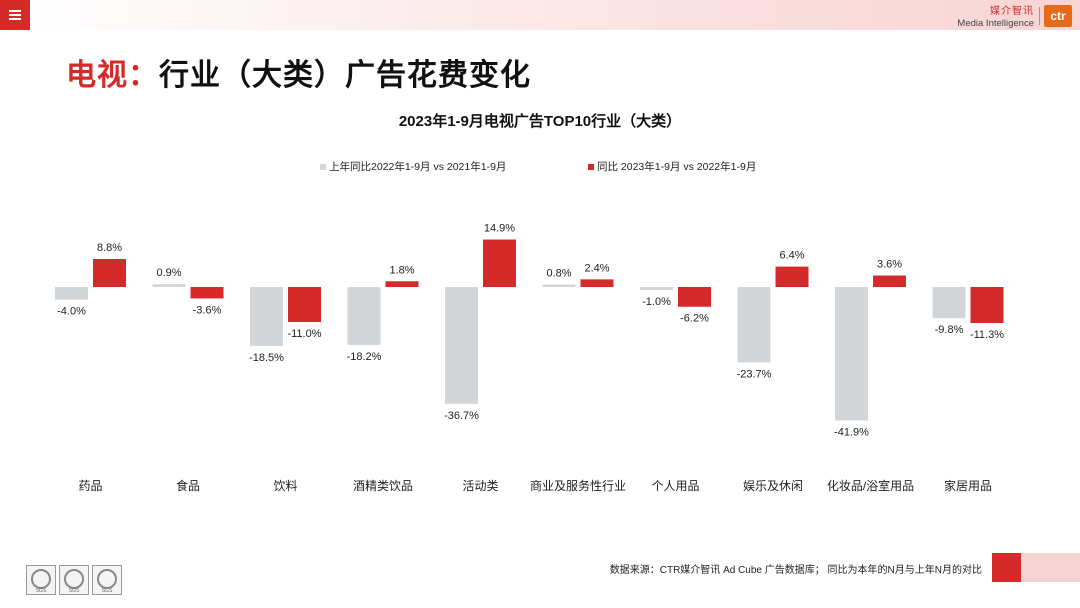  What do you see at coordinates (188, 485) in the screenshot?
I see `category-label-1: 食品` at bounding box center [188, 485].